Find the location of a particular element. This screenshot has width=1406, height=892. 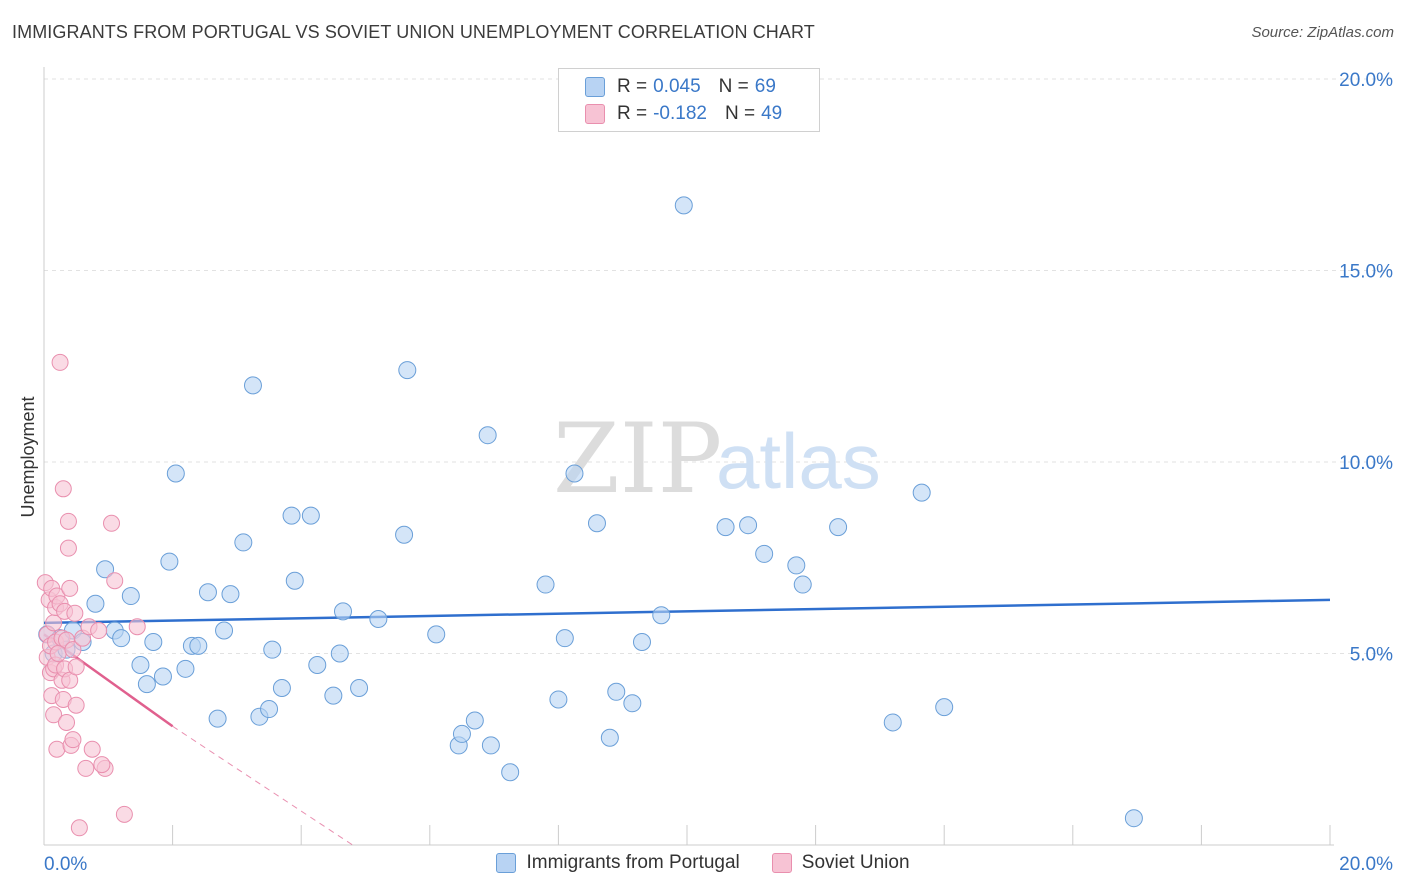

stats-legend: R = 0.045 N = 69 R = -0.182 N = 49 is located at coordinates (689, 100).